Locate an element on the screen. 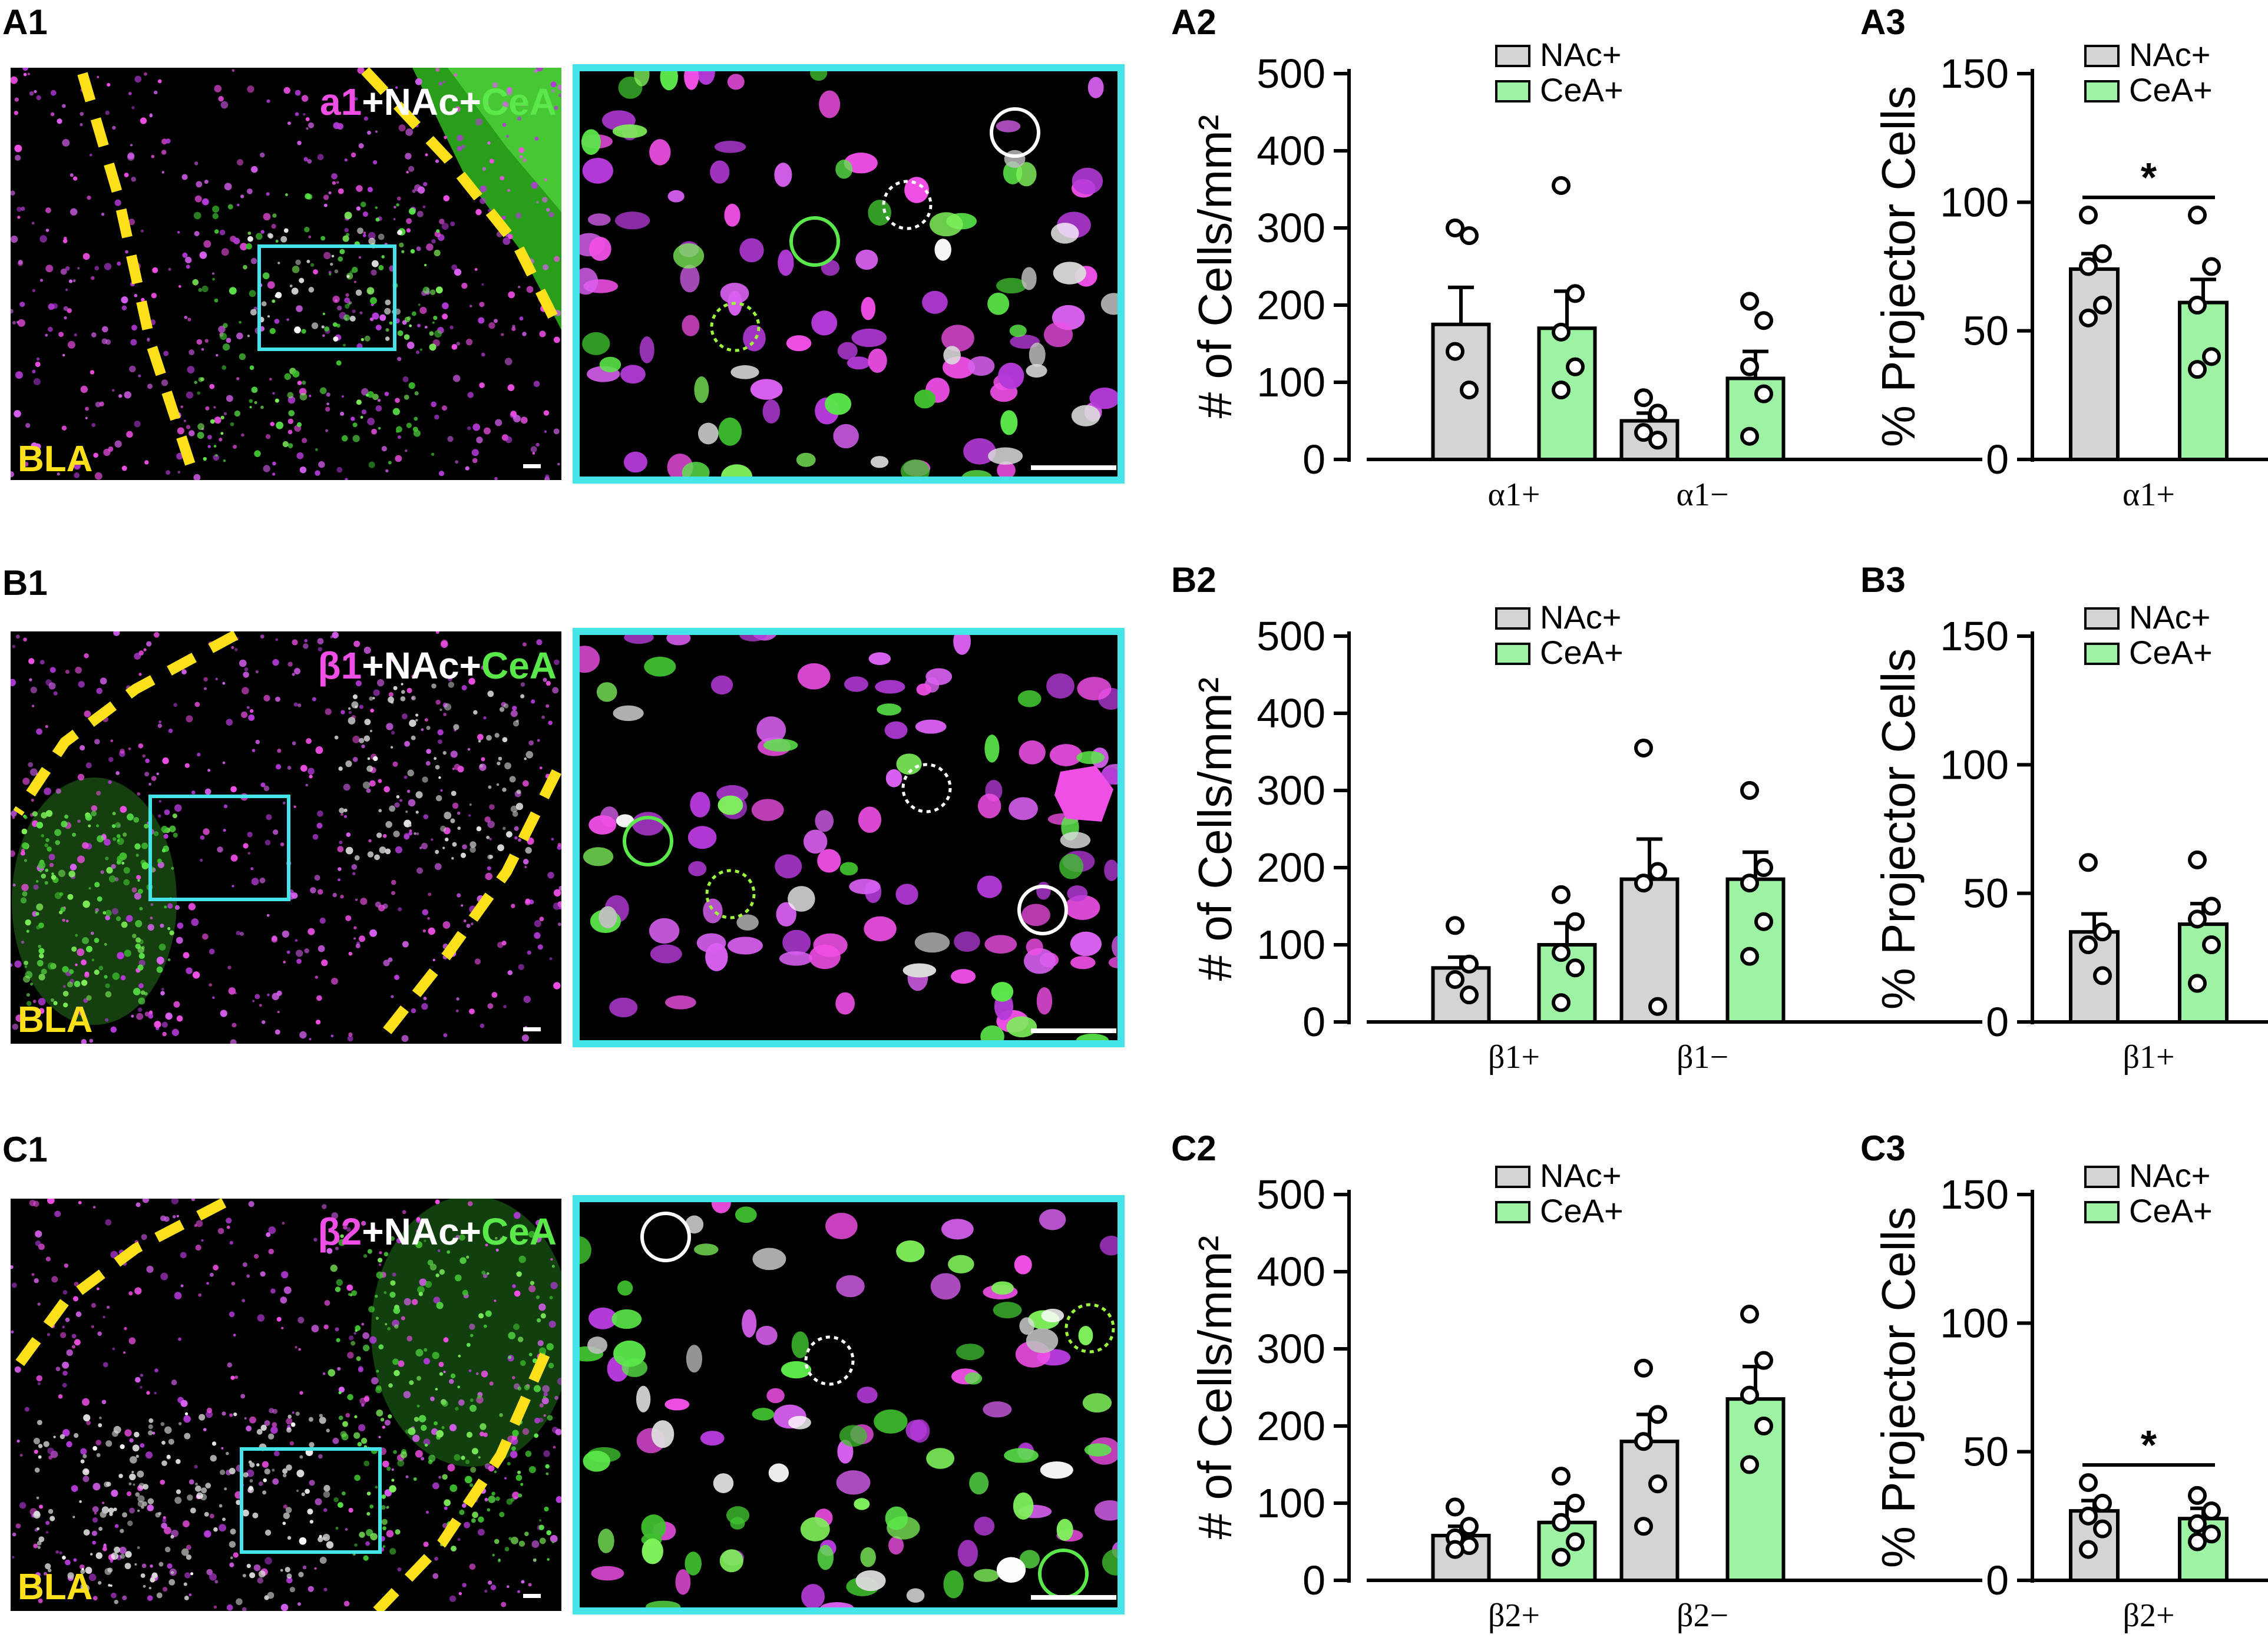 The width and height of the screenshot is (2268, 1641). cea-label: CeA is located at coordinates (519, 102).